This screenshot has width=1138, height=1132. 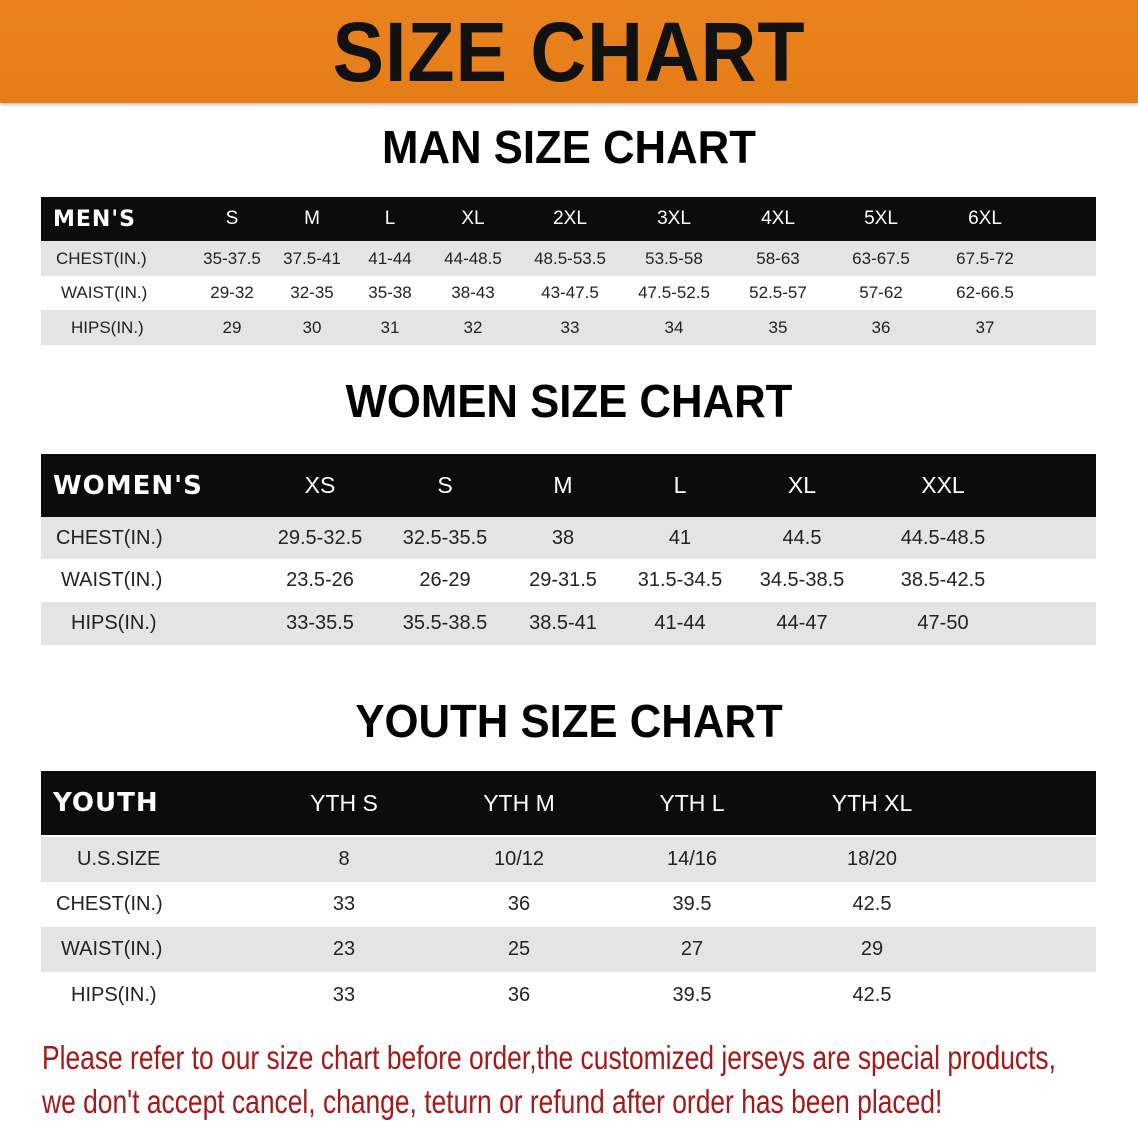 What do you see at coordinates (445, 623) in the screenshot?
I see `table-cell: 35.5-38.5` at bounding box center [445, 623].